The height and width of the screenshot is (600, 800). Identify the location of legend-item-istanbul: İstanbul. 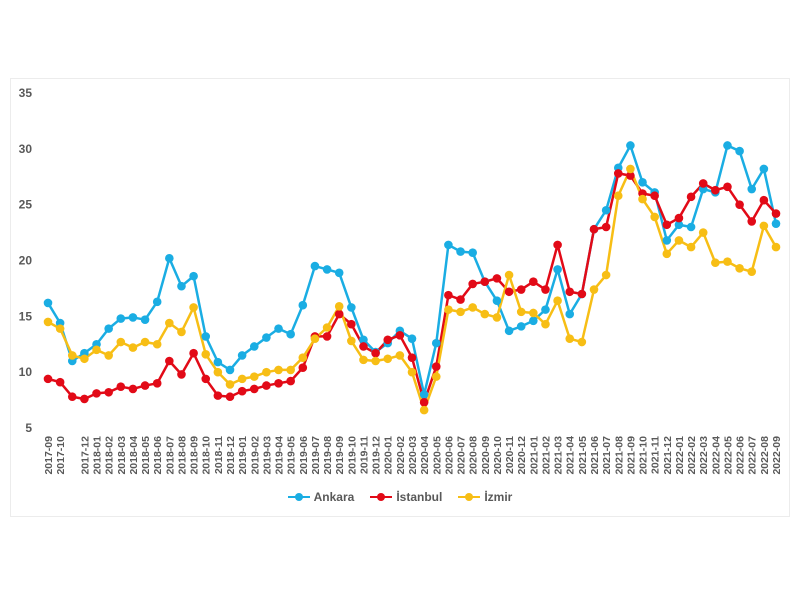
(406, 497).